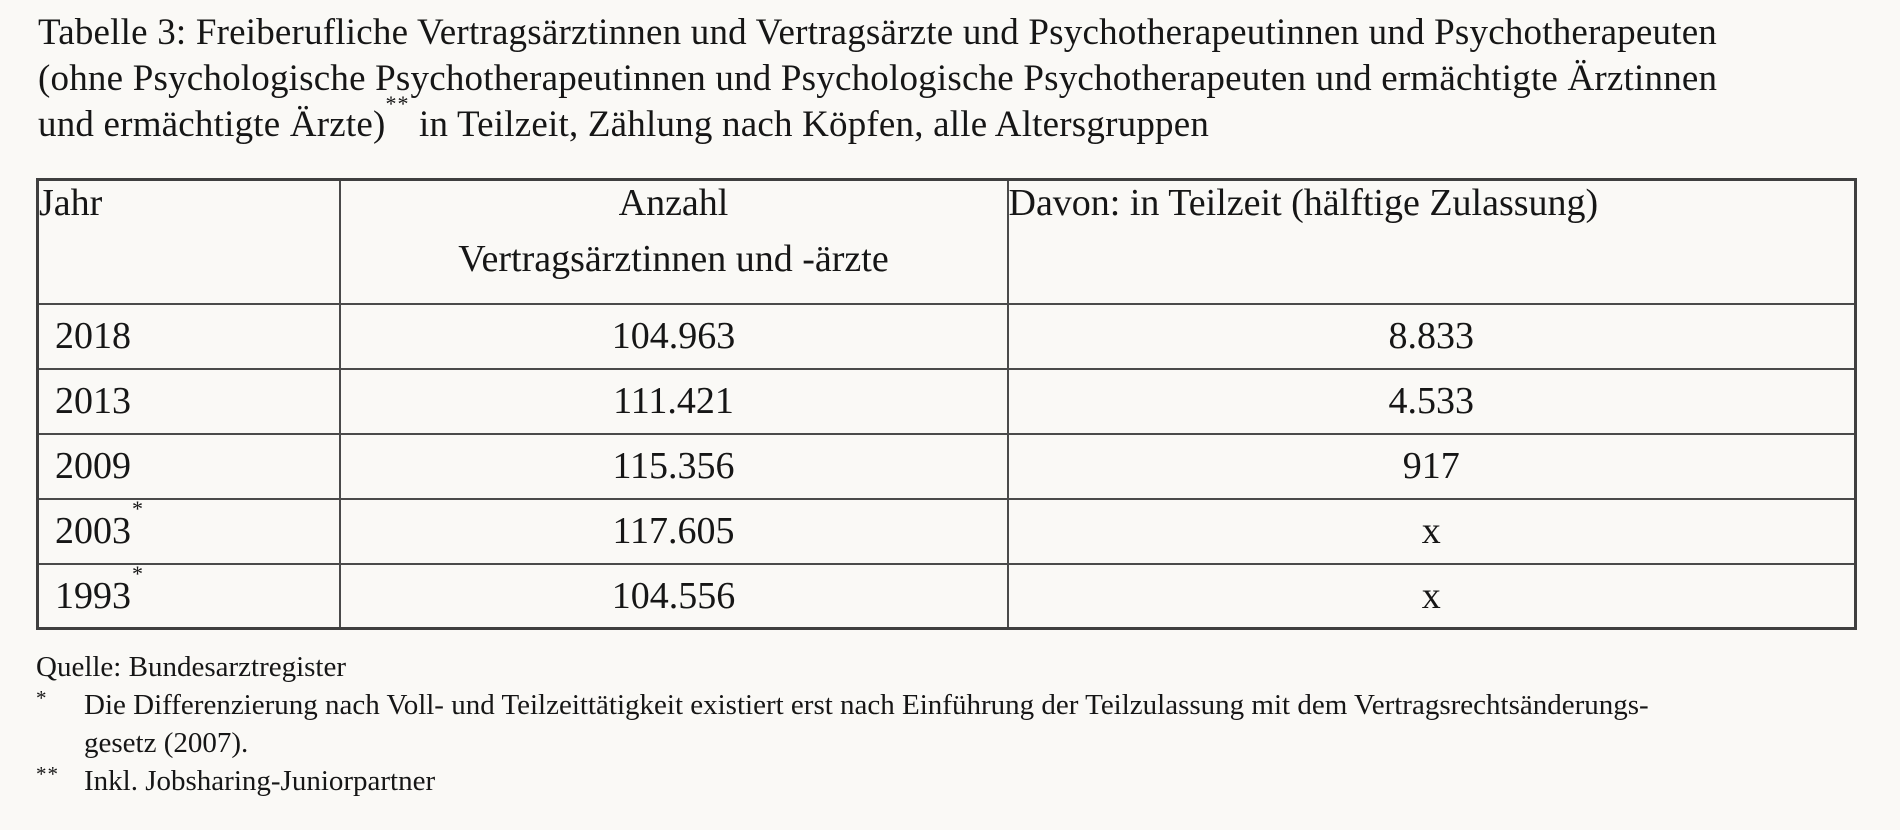  I want to click on anzahl-cell: 104.963, so click(673, 336).